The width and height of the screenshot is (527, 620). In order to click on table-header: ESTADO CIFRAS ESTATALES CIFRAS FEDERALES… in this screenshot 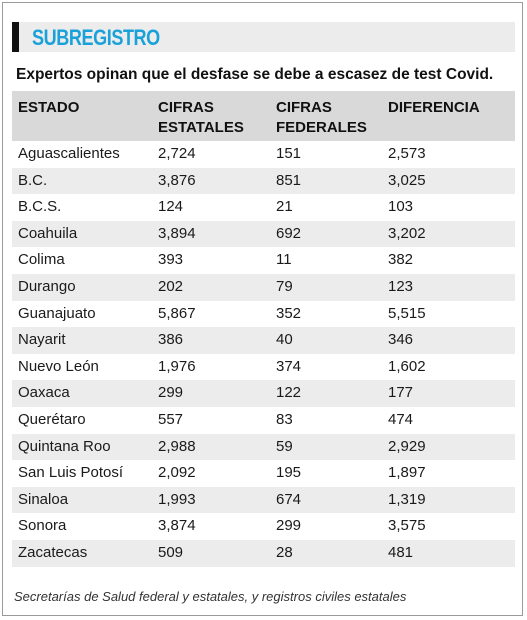, I will do `click(263, 116)`.